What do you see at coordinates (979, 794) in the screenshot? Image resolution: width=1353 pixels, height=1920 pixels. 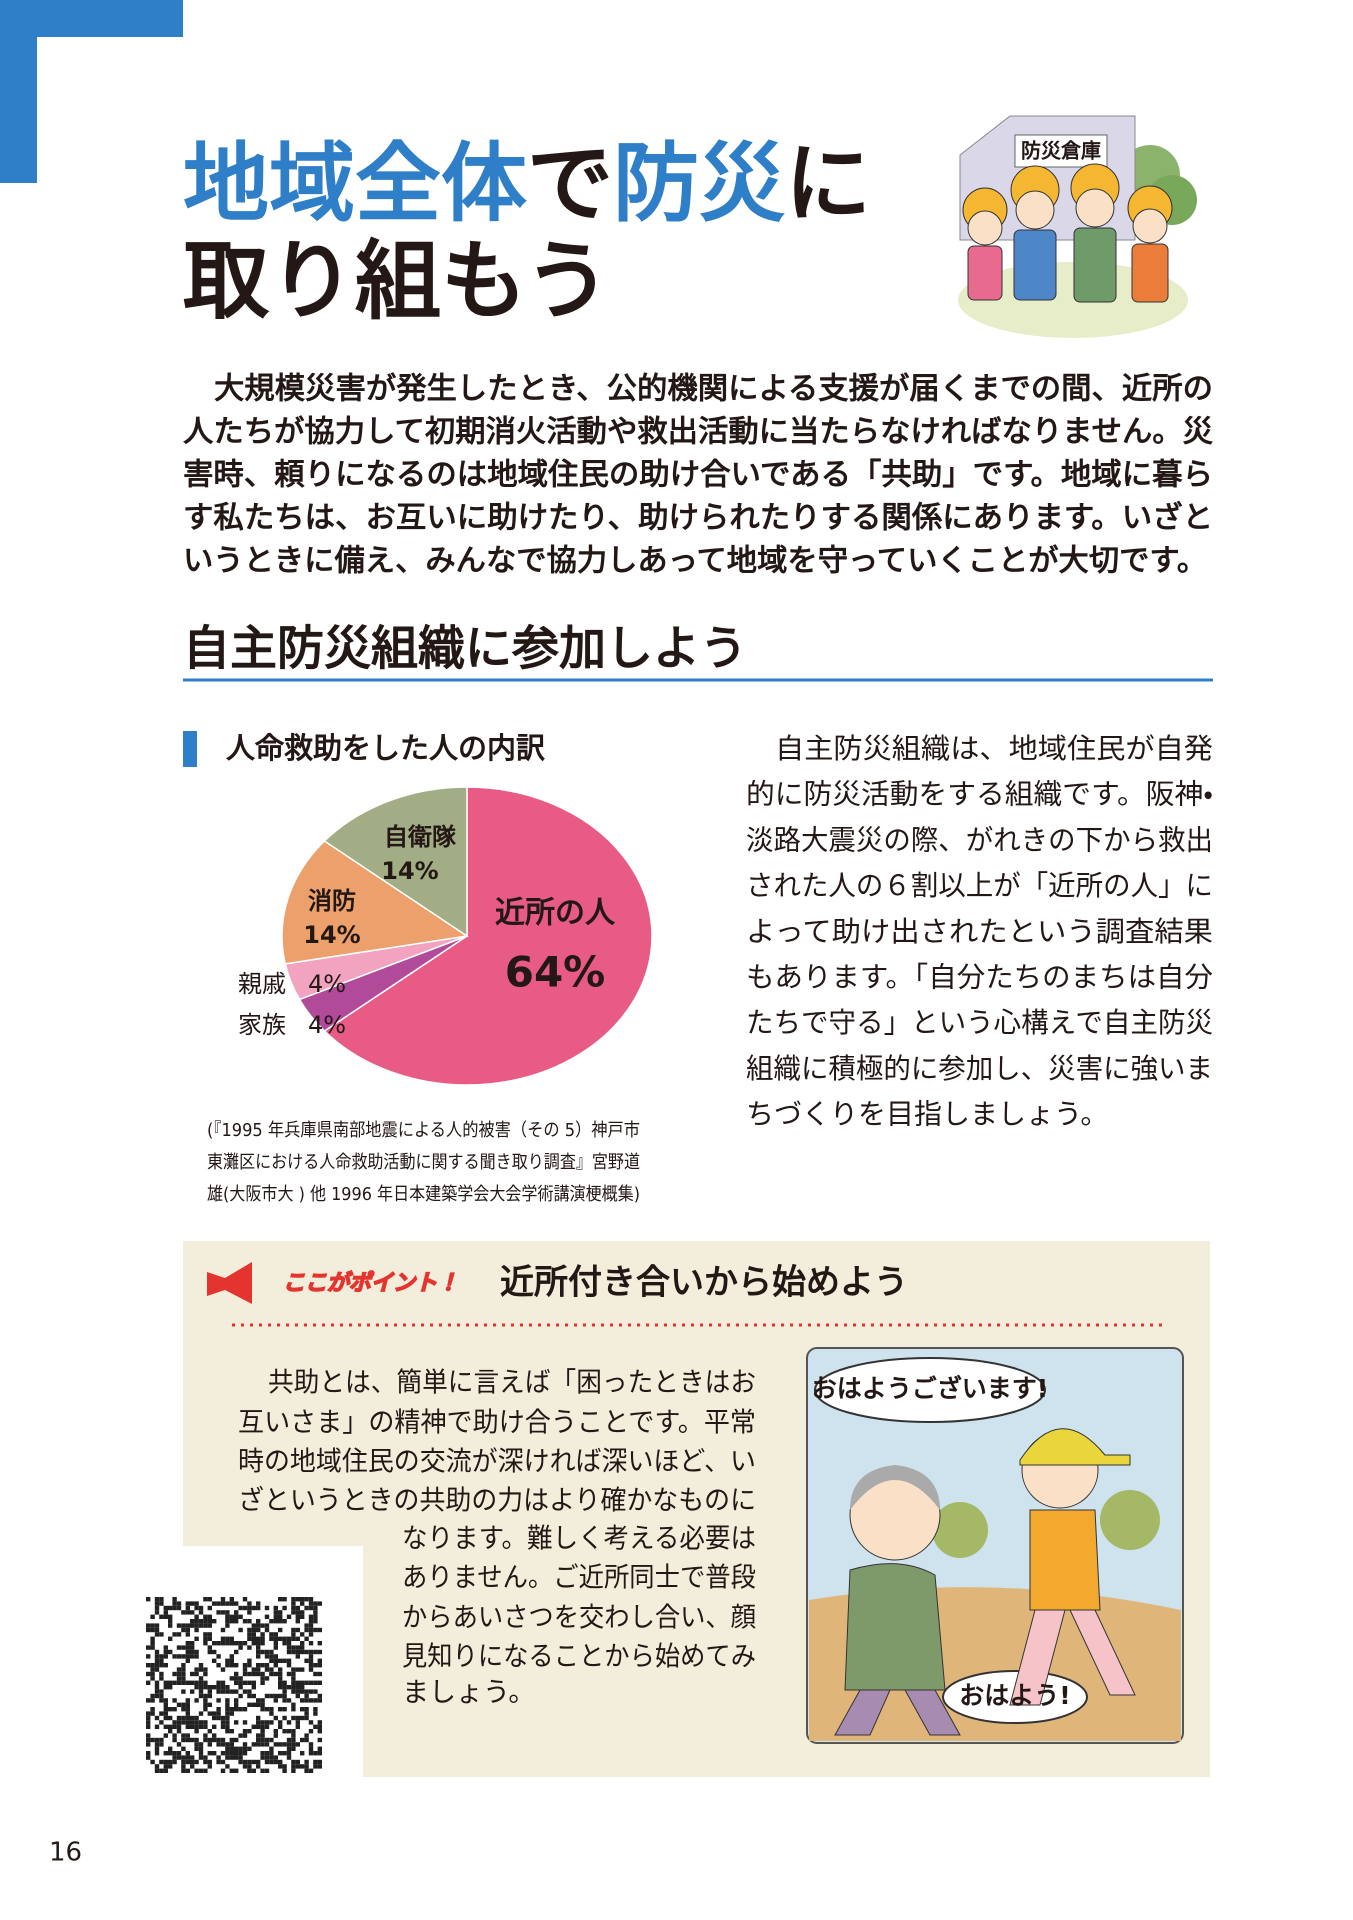 I see `body-line: 的に防災活動をする組織です。阪神・` at bounding box center [979, 794].